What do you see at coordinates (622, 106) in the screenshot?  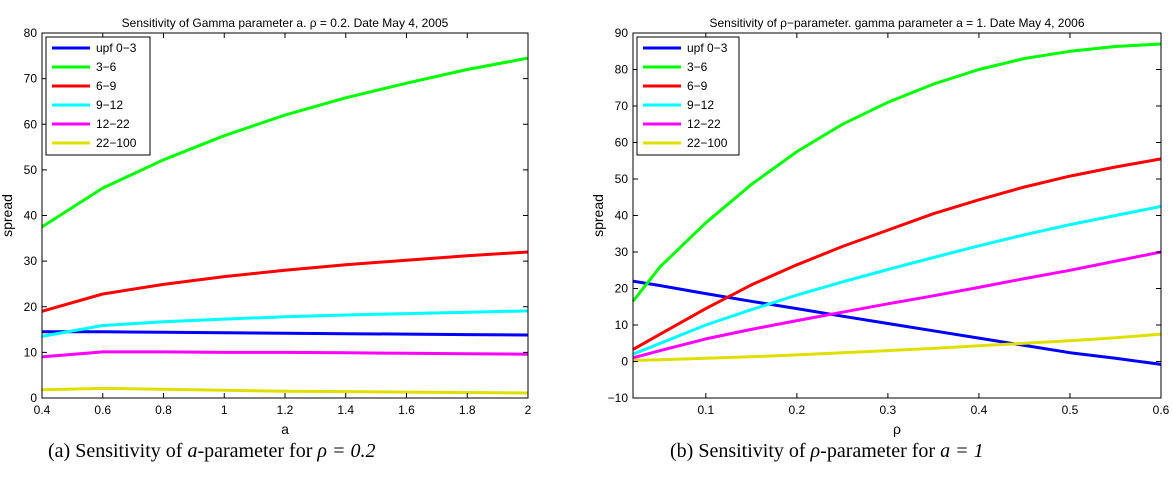 I see `chart-b-y-tick-label-8: 70` at bounding box center [622, 106].